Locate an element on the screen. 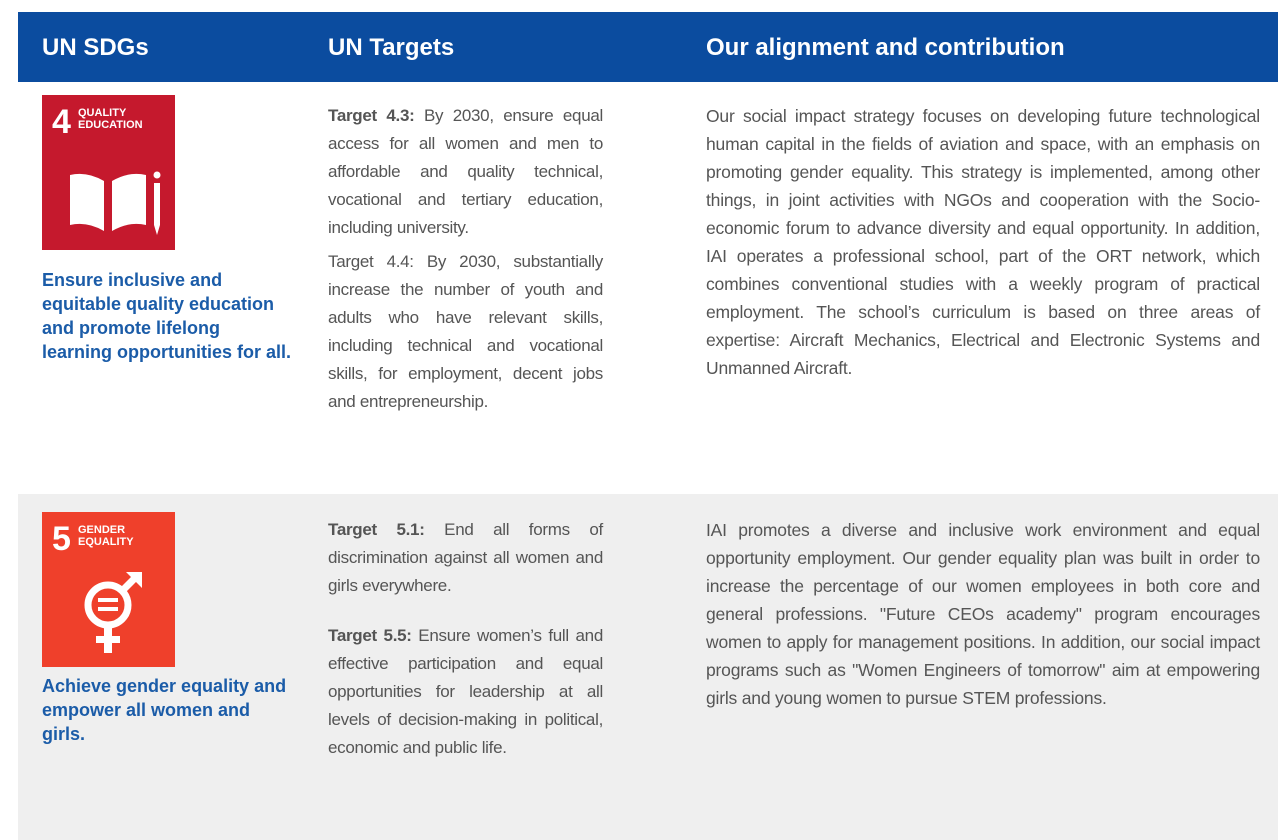 The width and height of the screenshot is (1278, 840). column-header: UN Targets is located at coordinates (391, 47).